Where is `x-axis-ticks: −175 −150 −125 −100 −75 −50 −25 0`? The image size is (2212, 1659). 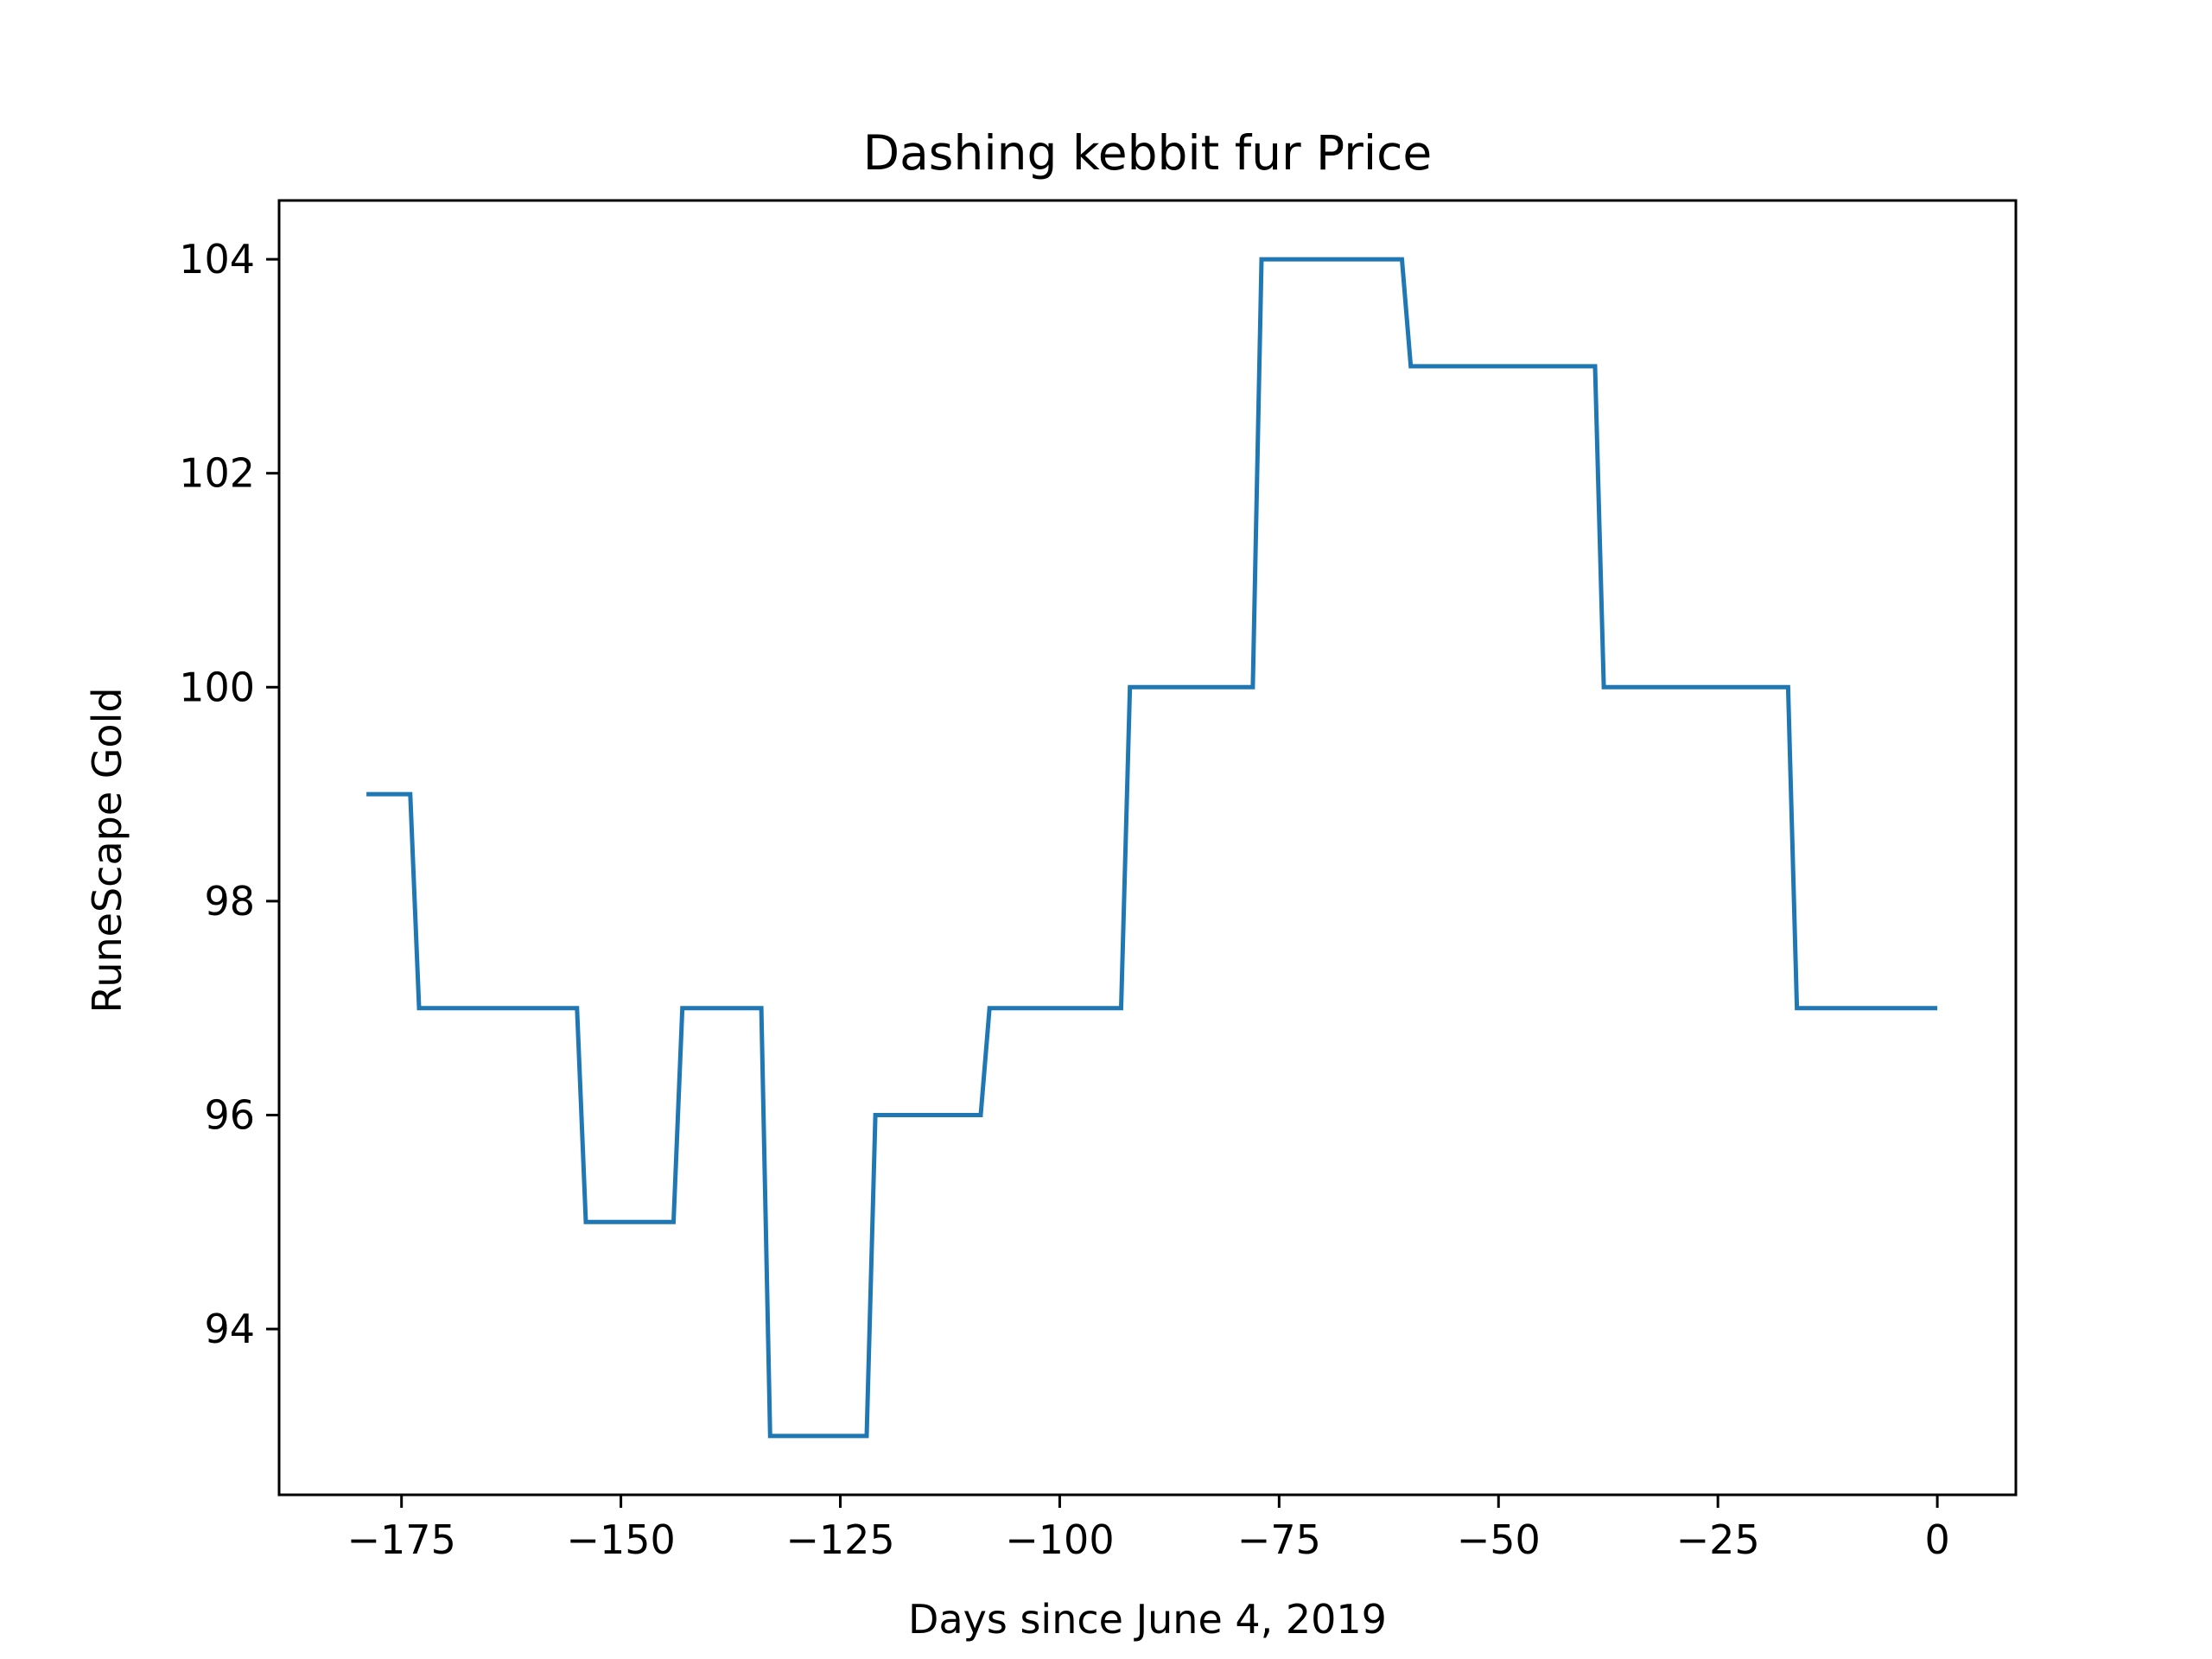 x-axis-ticks: −175 −150 −125 −100 −75 −50 −25 0 is located at coordinates (1148, 1529).